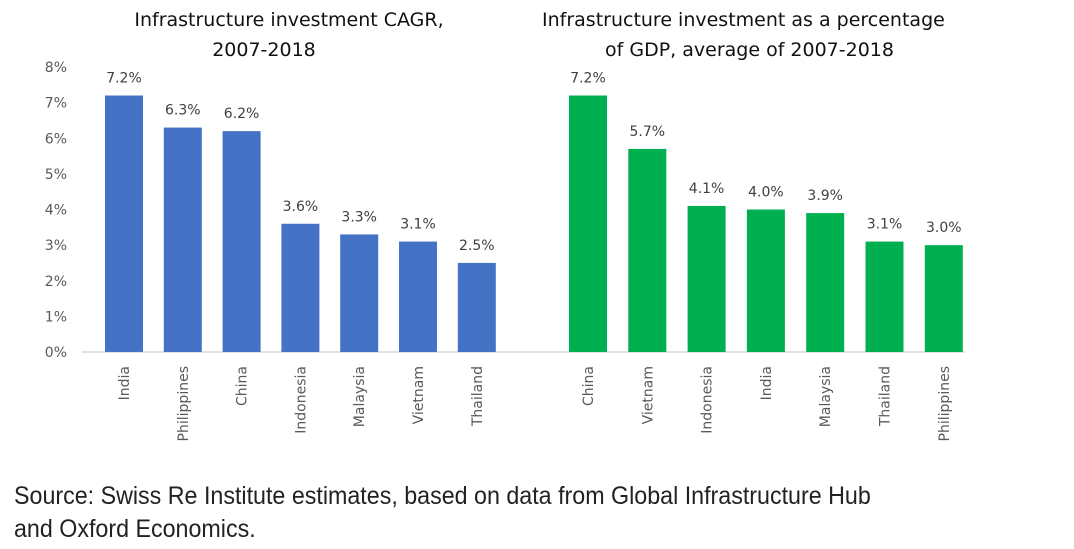 The width and height of the screenshot is (1074, 549). Describe the element at coordinates (886, 396) in the screenshot. I see `right-category-label: Thailand` at that location.